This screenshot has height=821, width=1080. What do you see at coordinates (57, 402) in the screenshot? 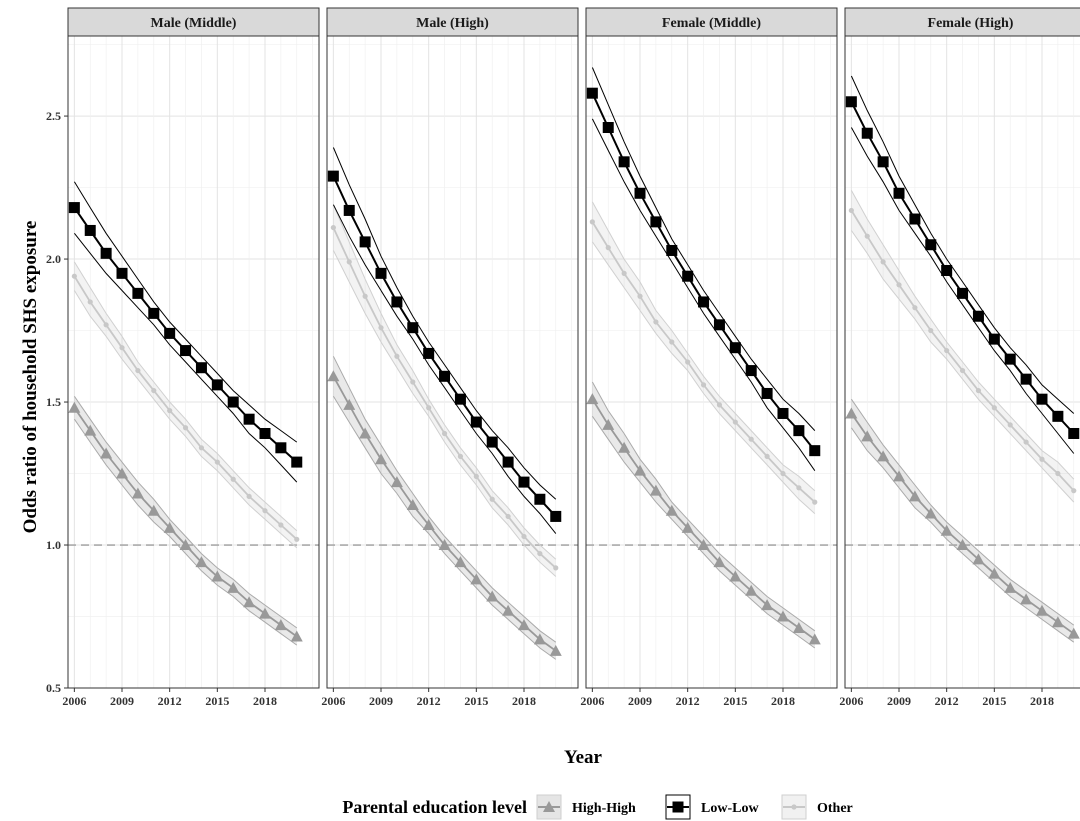
I see `y-axis: 0.5 1.0 1.5 2.0 2.5` at bounding box center [57, 402].